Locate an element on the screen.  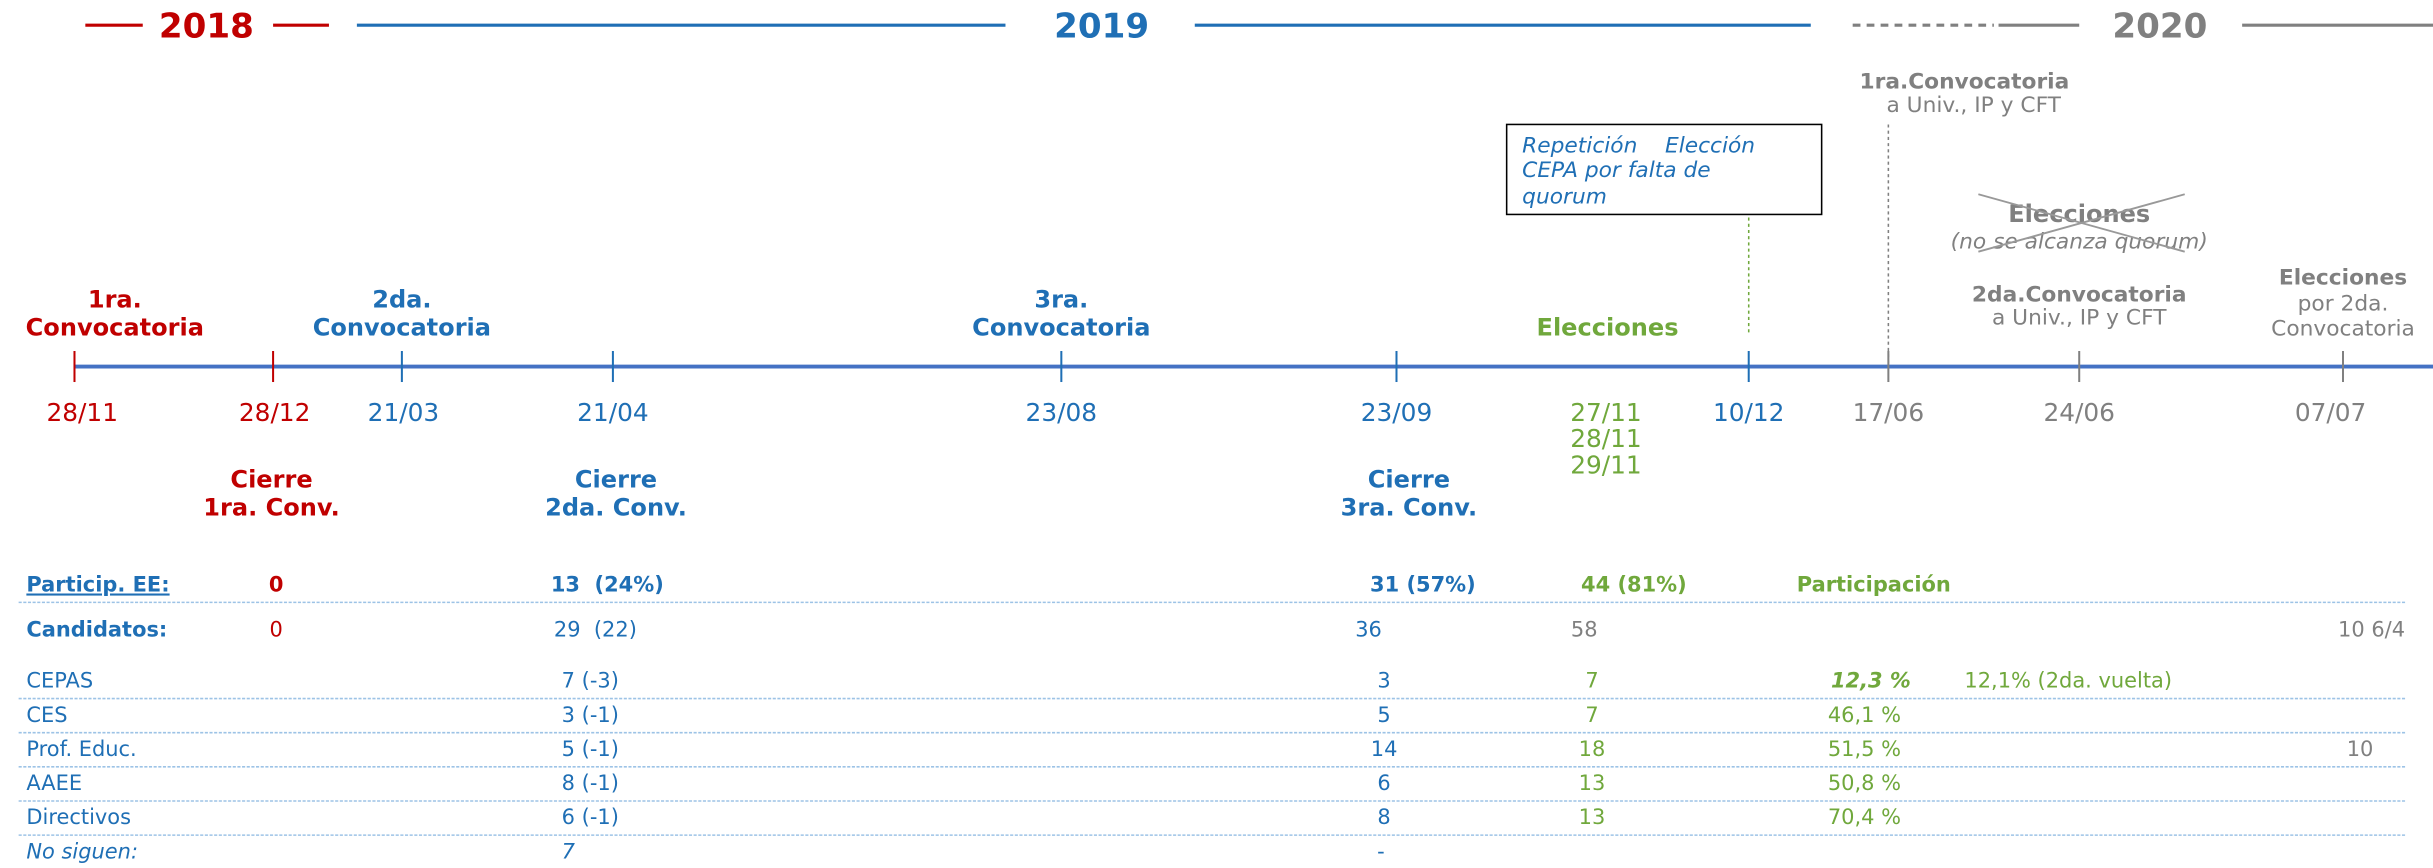
cell: 70,4 % is located at coordinates (1864, 817).